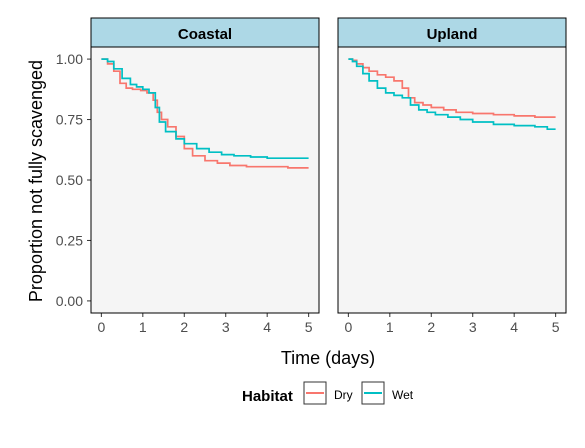 The image size is (585, 448). I want to click on x-tick-label-coastal-4: 4, so click(267, 327).